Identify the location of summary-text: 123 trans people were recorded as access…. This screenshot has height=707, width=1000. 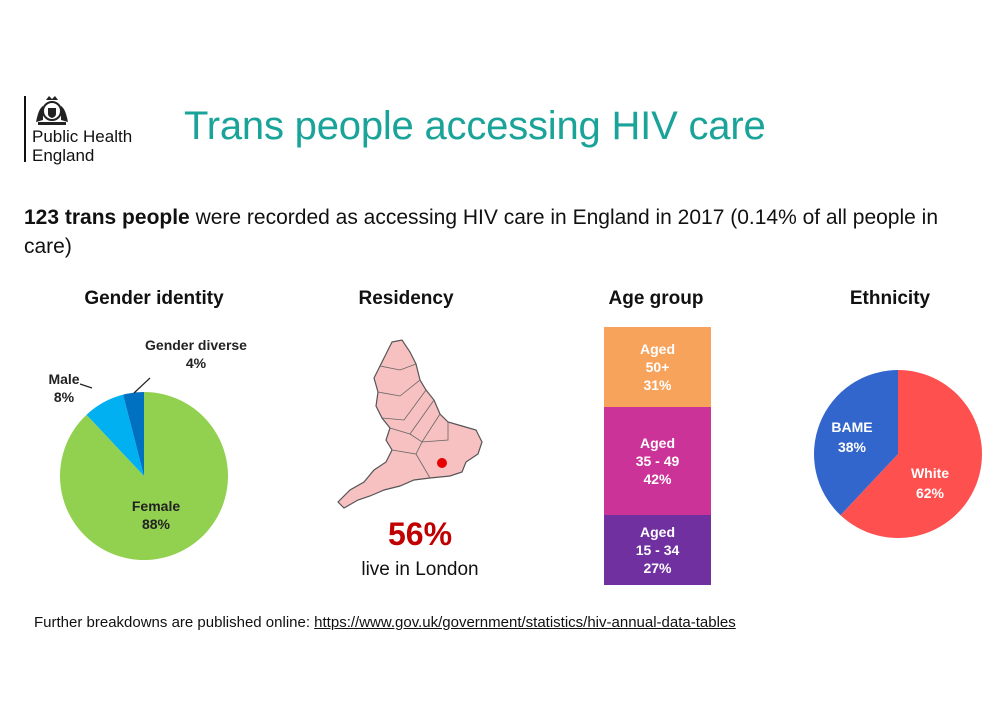
(494, 232).